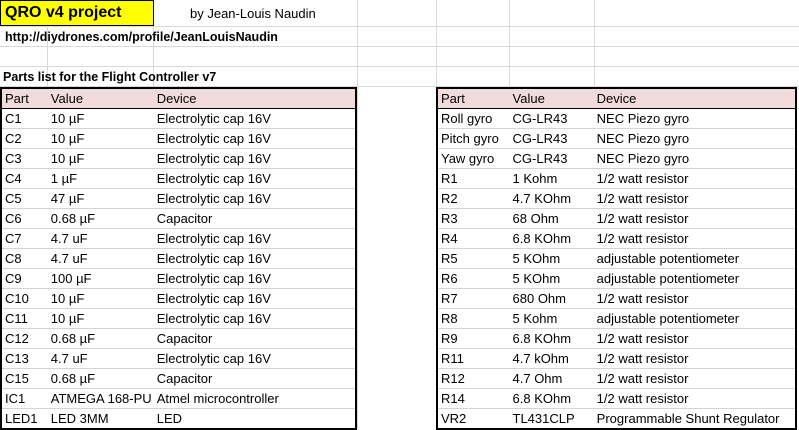 Image resolution: width=799 pixels, height=430 pixels. What do you see at coordinates (100, 398) in the screenshot?
I see `cell-value: ATMEGA 168-PU` at bounding box center [100, 398].